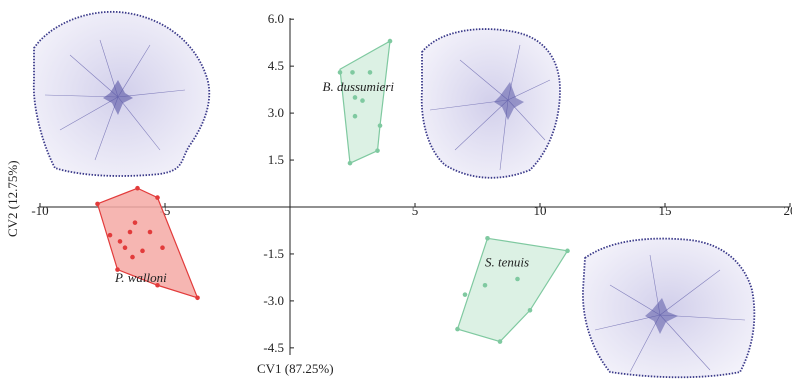 Image resolution: width=792 pixels, height=380 pixels. What do you see at coordinates (669, 308) in the screenshot?
I see `outline-bottom-right` at bounding box center [669, 308].